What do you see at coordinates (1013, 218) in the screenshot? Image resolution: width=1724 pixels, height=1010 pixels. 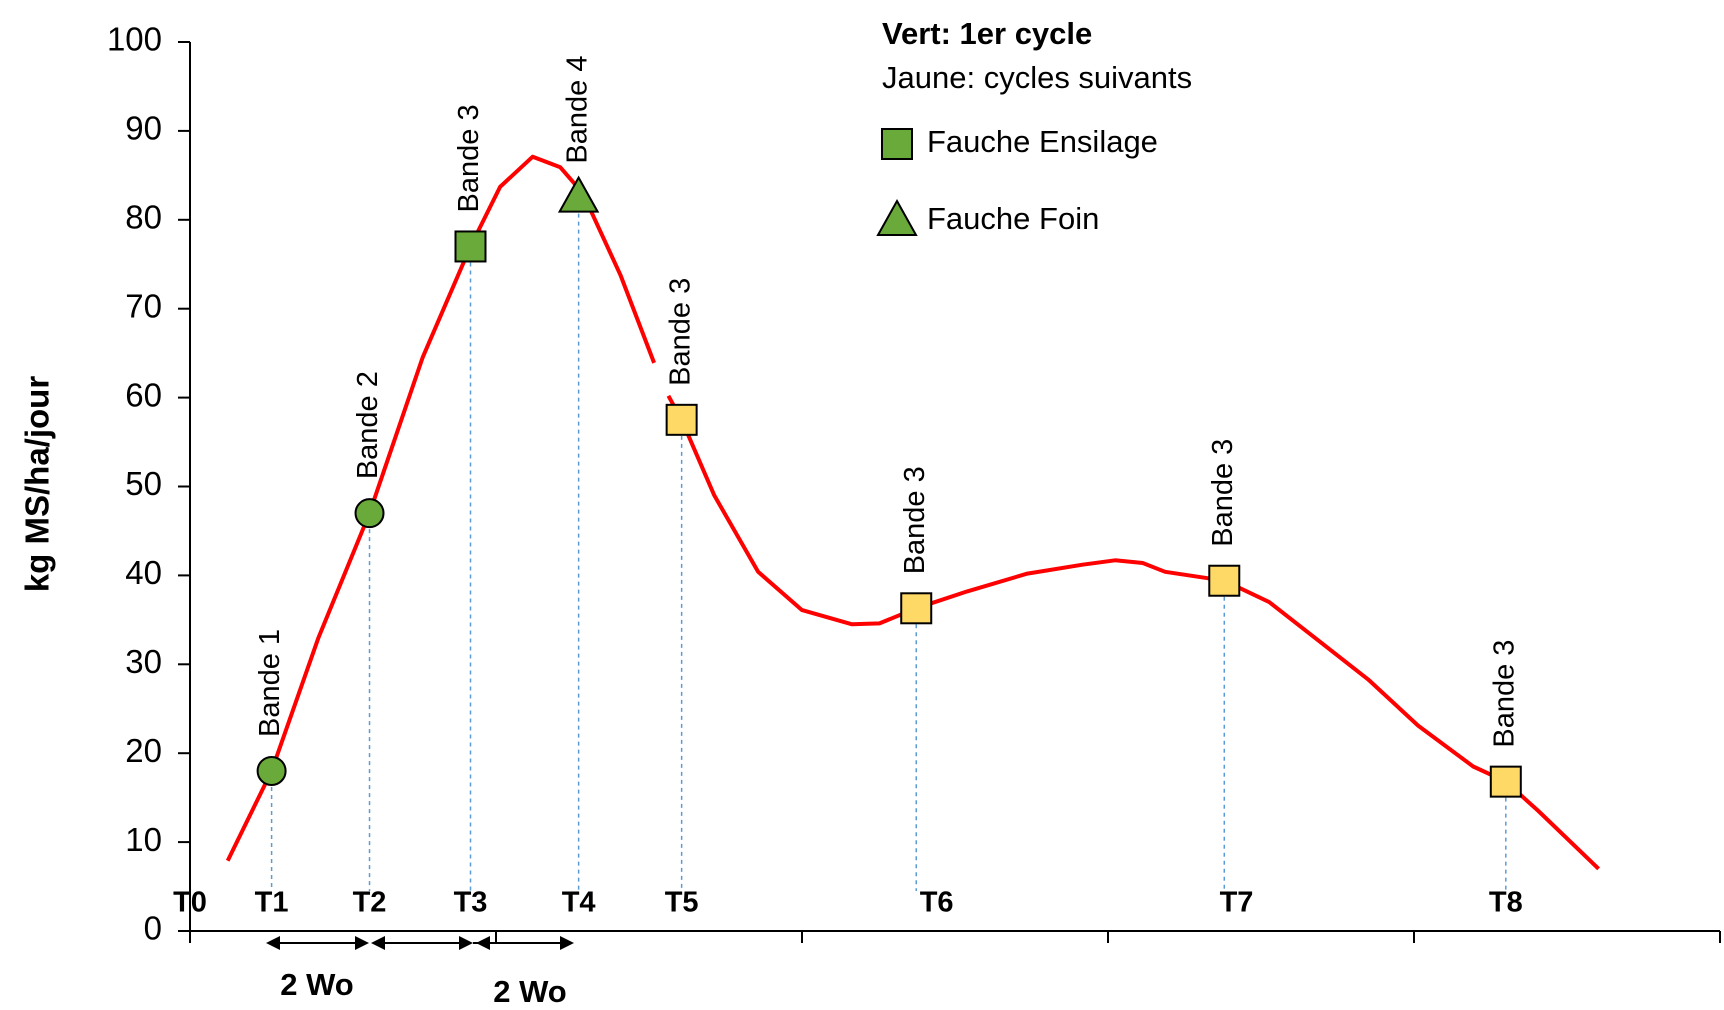 I see `legend-label: Fauche Foin` at bounding box center [1013, 218].